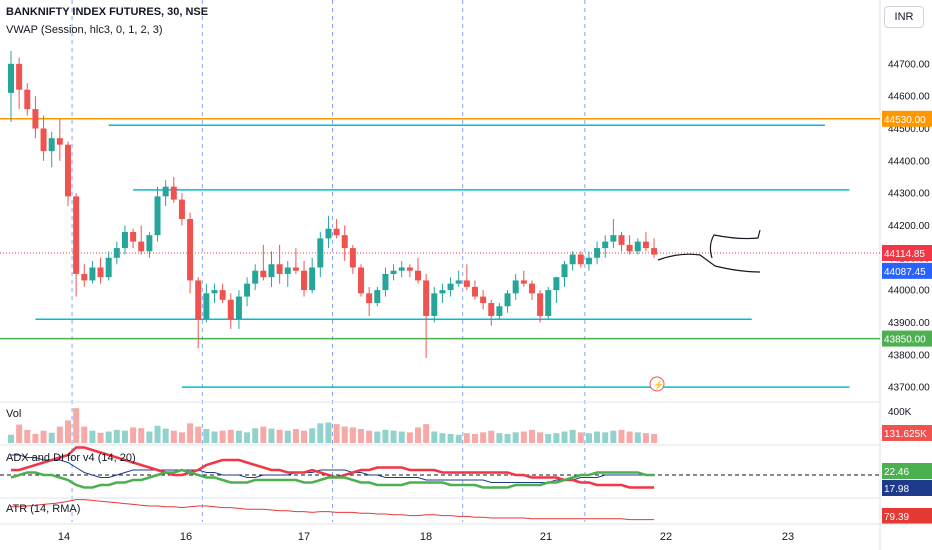  I want to click on y-tick-label: 44200.00, so click(909, 226).